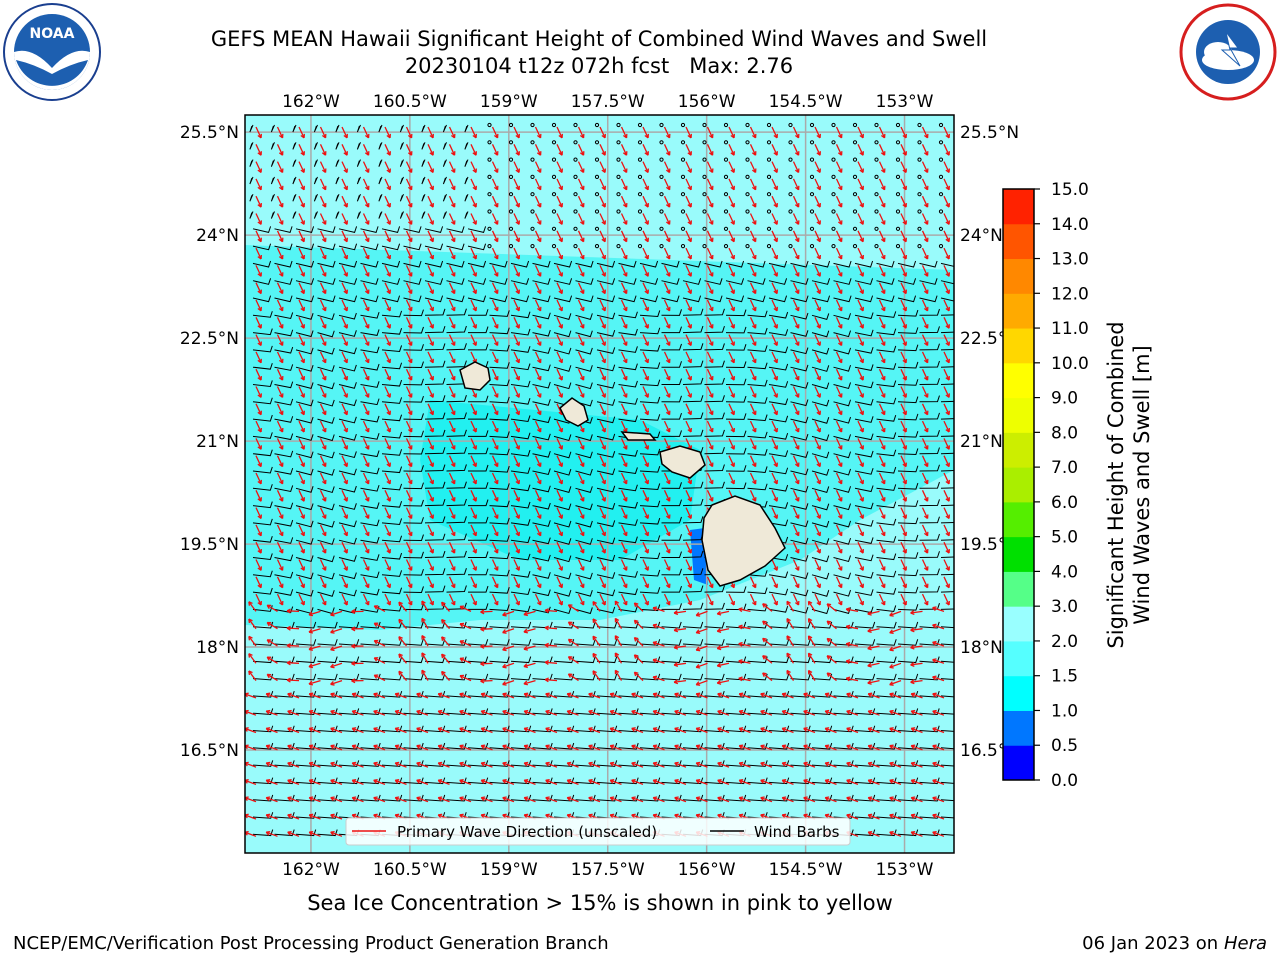 This screenshot has width=1280, height=960. Describe the element at coordinates (1070, 190) in the screenshot. I see `colorbar-tick-label: 15.0` at that location.